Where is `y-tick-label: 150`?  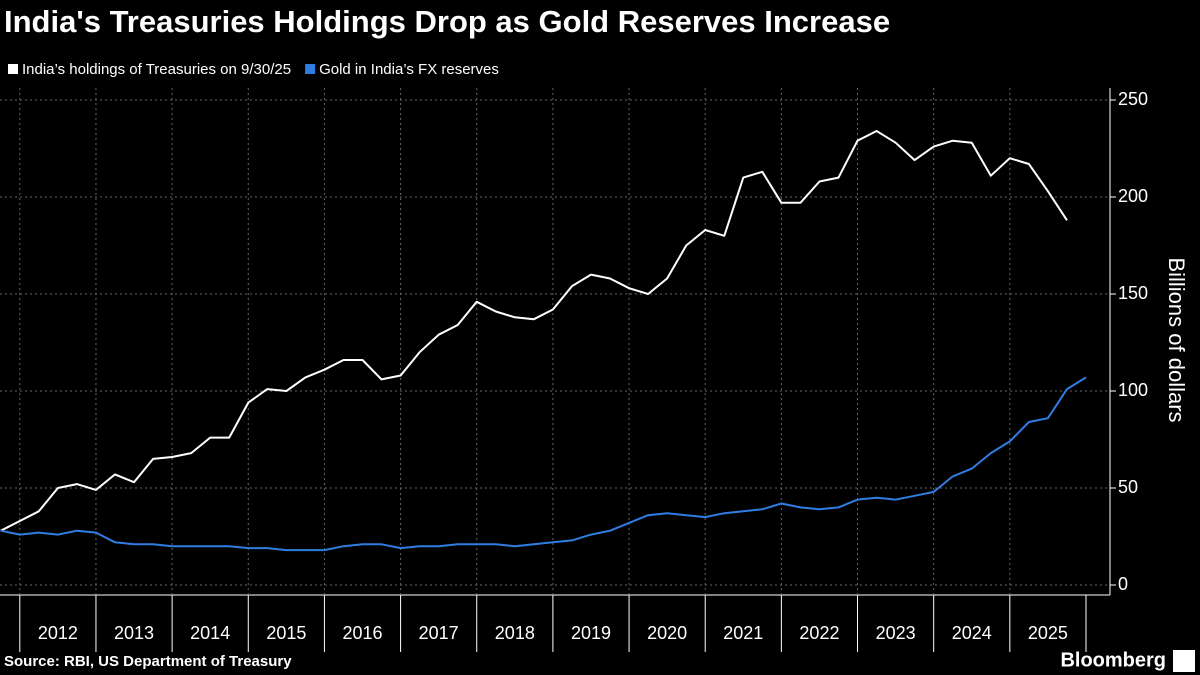
y-tick-label: 150 is located at coordinates (1133, 293).